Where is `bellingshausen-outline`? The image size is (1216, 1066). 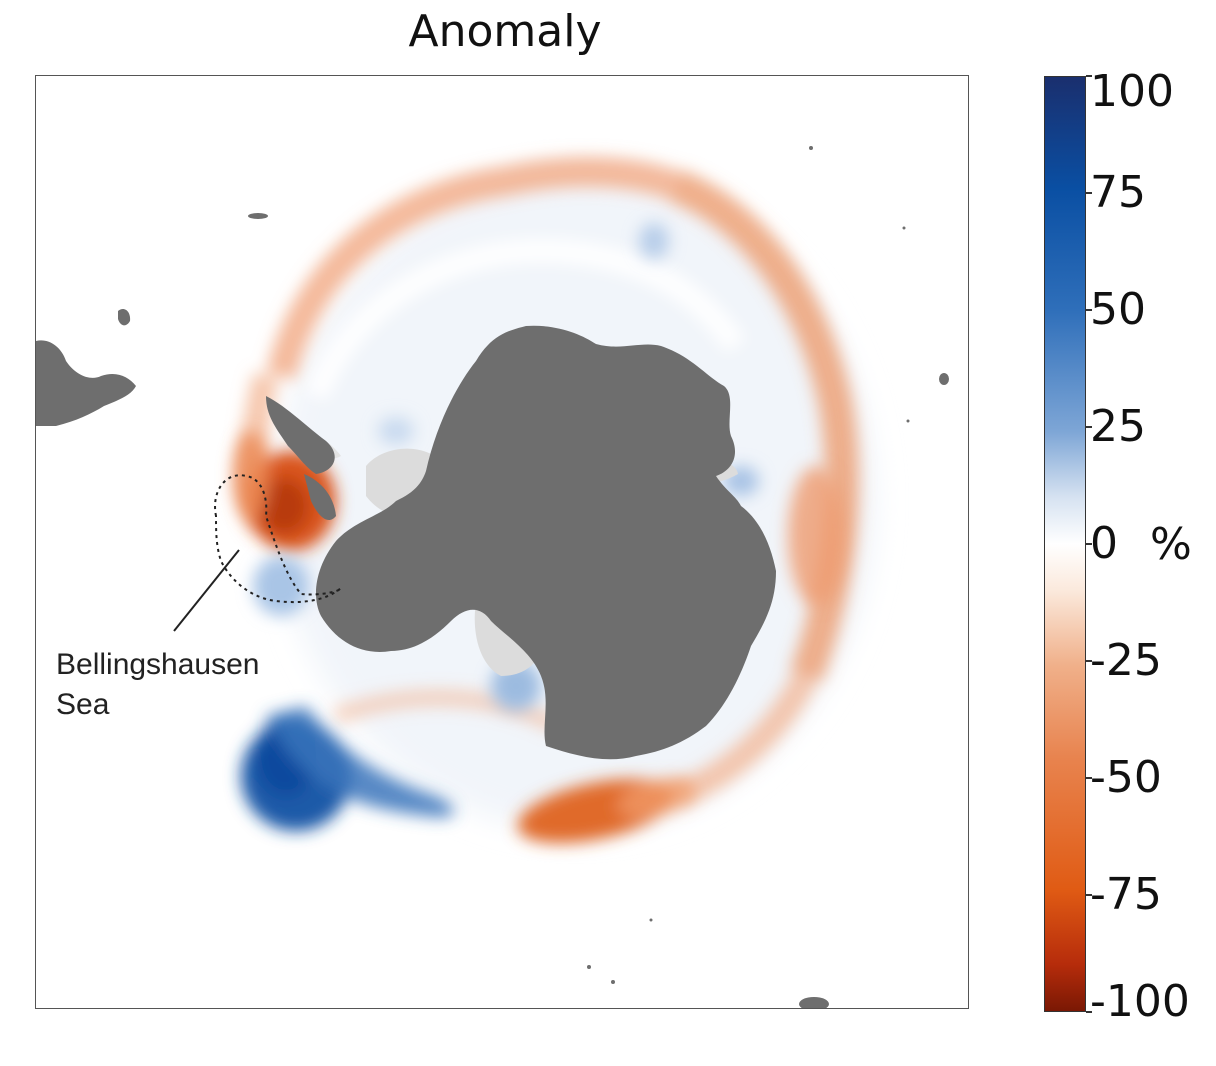
bellingshausen-outline is located at coordinates (278, 539).